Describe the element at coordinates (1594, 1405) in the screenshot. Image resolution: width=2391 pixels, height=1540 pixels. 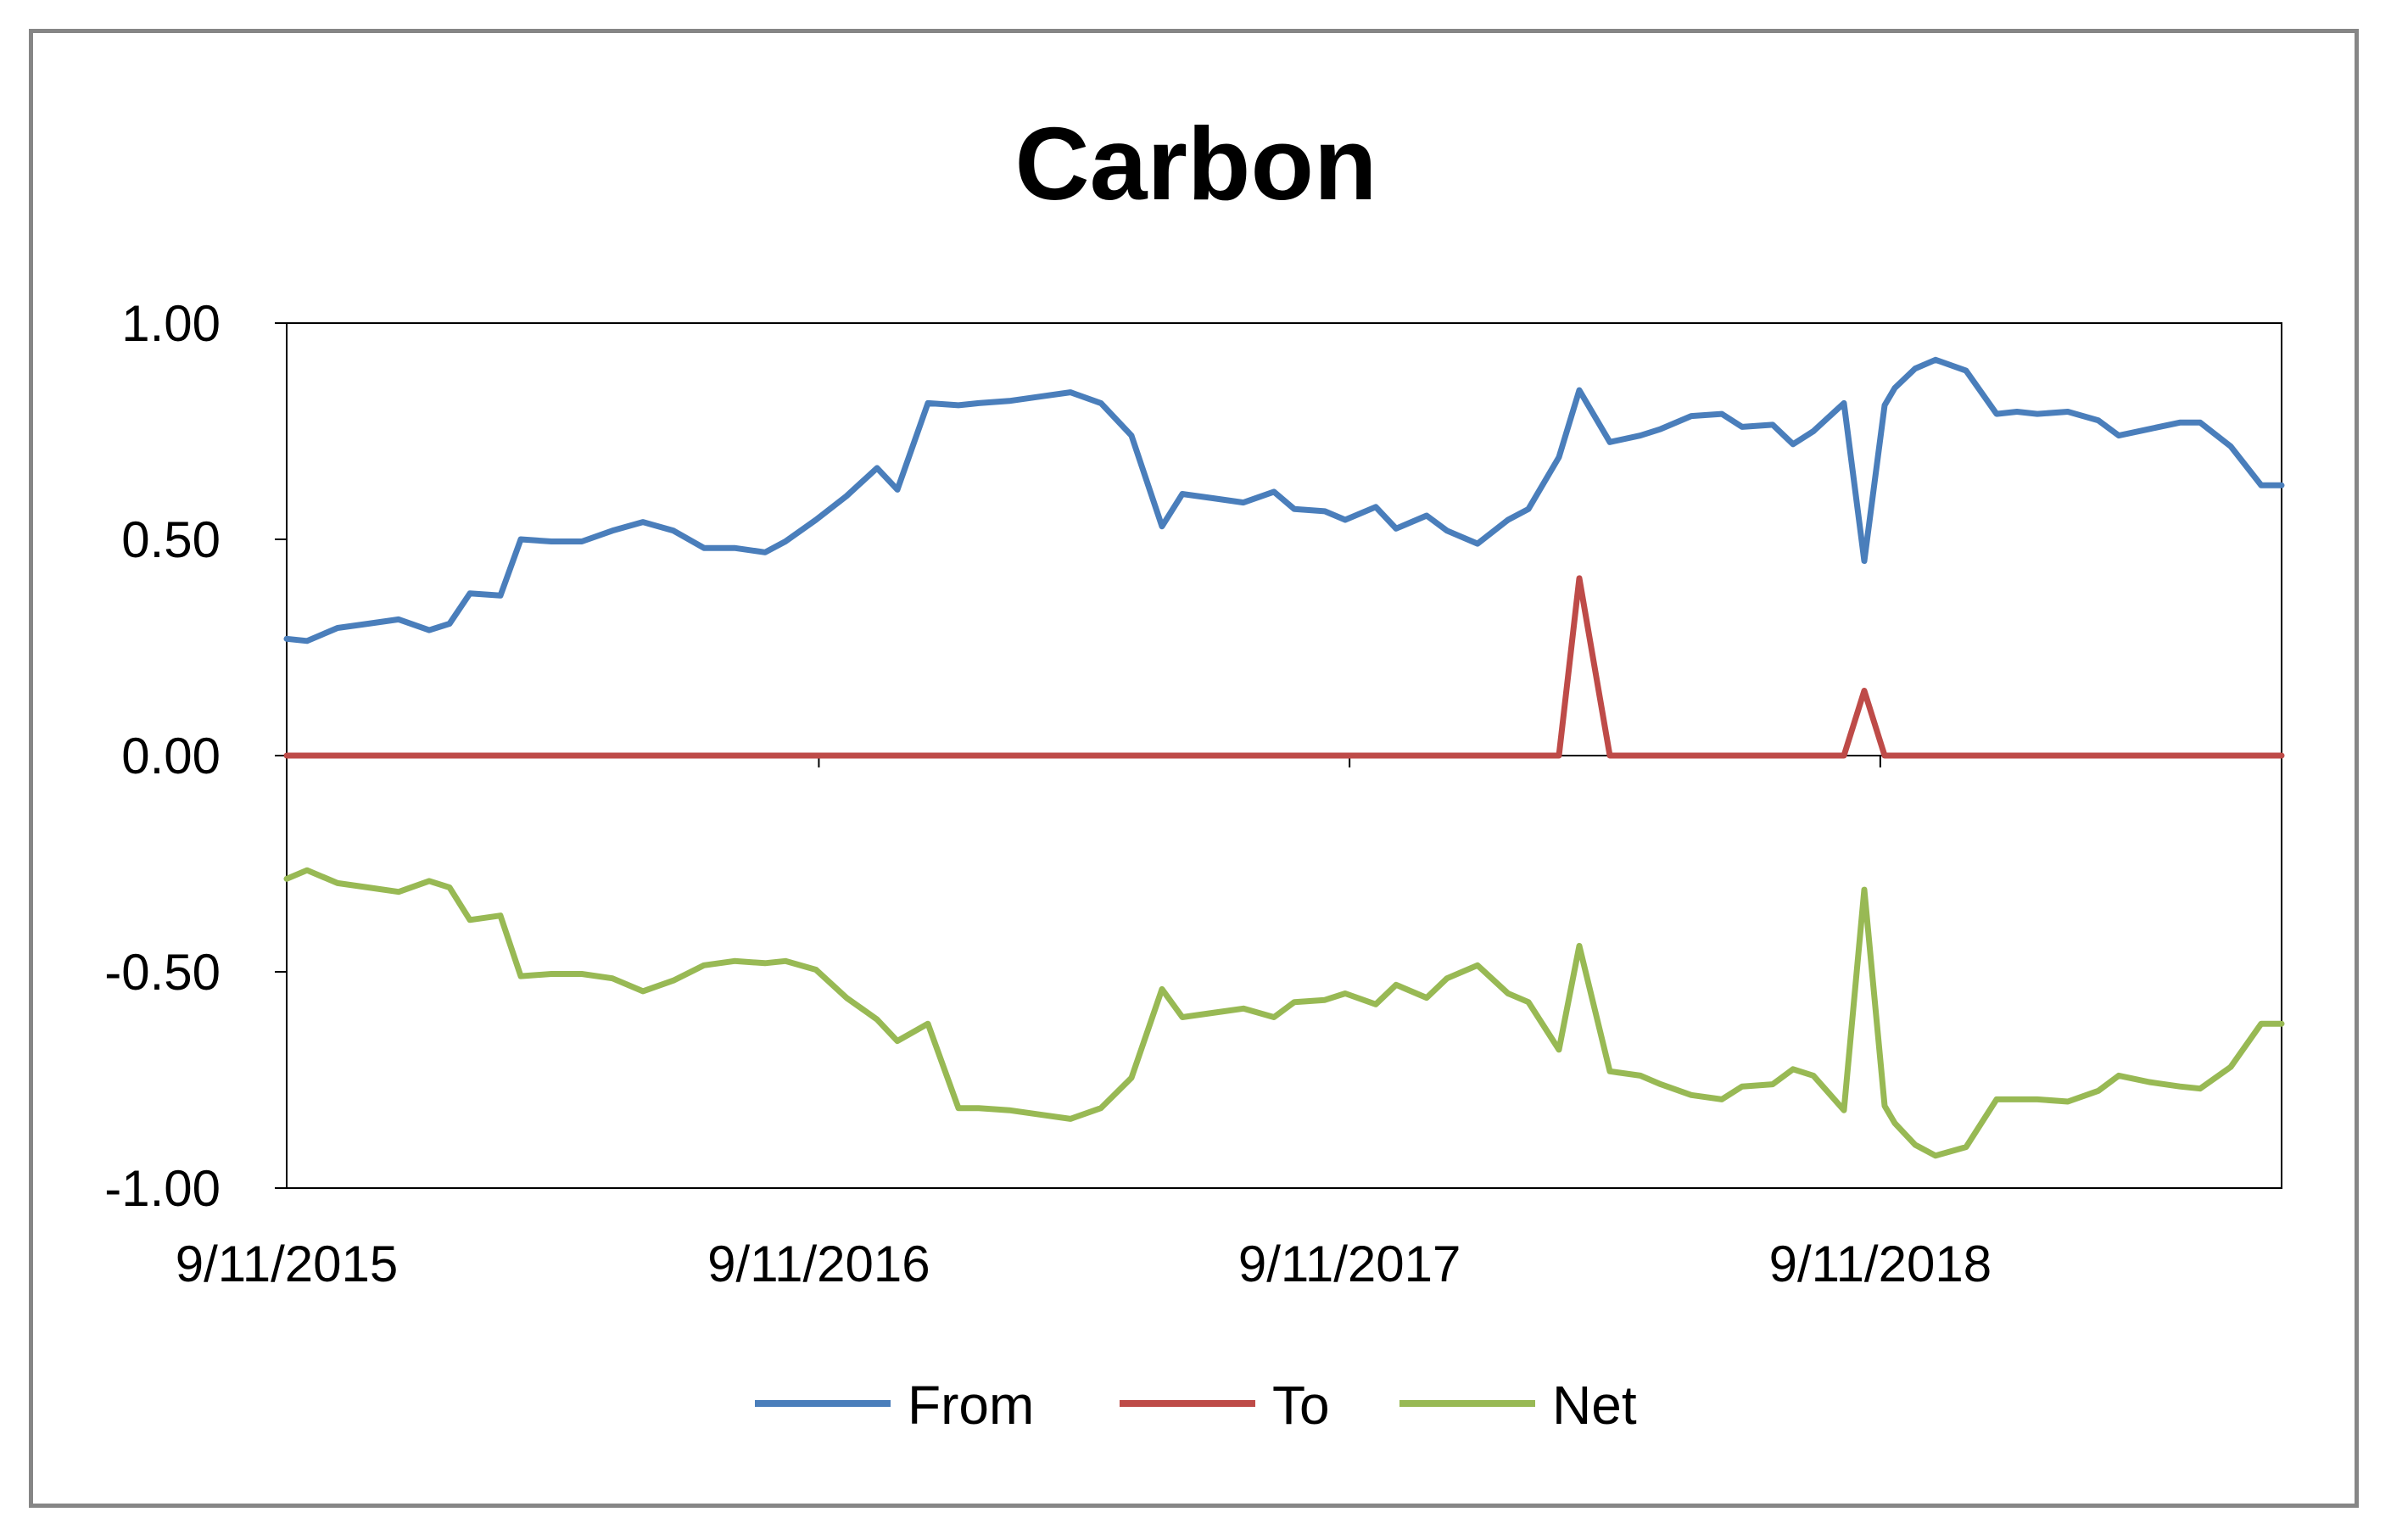
I see `legend-label: Net` at that location.